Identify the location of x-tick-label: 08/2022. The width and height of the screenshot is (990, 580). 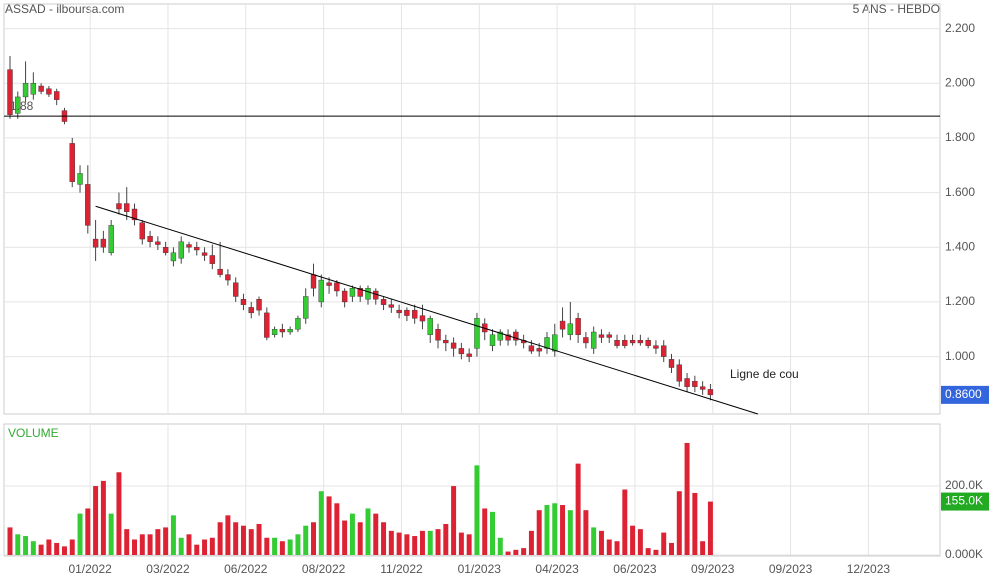
(324, 569).